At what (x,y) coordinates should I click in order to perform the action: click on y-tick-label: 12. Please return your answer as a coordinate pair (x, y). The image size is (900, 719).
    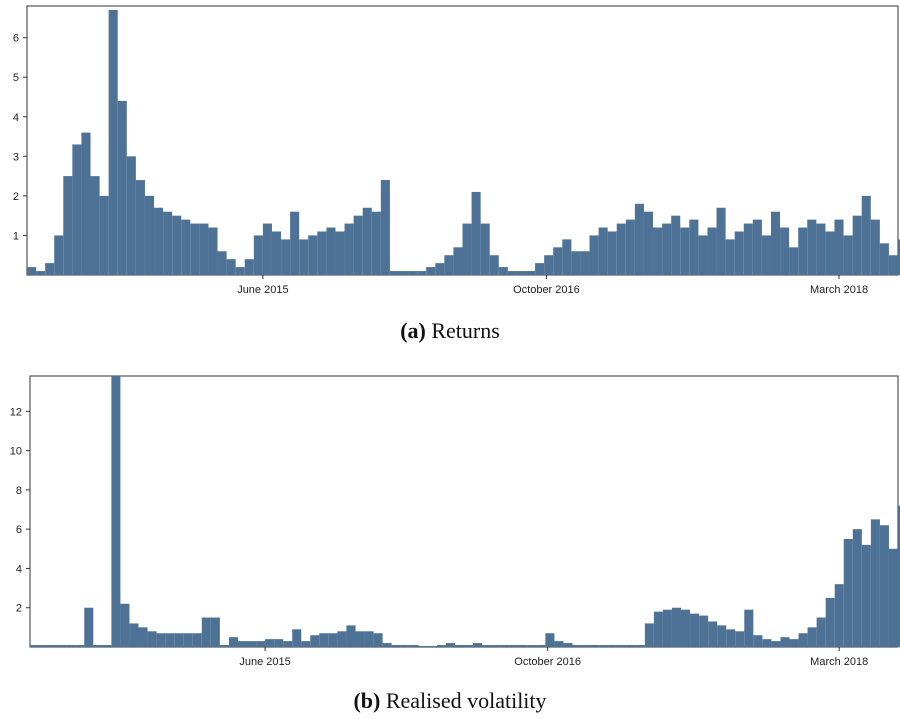
    Looking at the image, I should click on (16, 412).